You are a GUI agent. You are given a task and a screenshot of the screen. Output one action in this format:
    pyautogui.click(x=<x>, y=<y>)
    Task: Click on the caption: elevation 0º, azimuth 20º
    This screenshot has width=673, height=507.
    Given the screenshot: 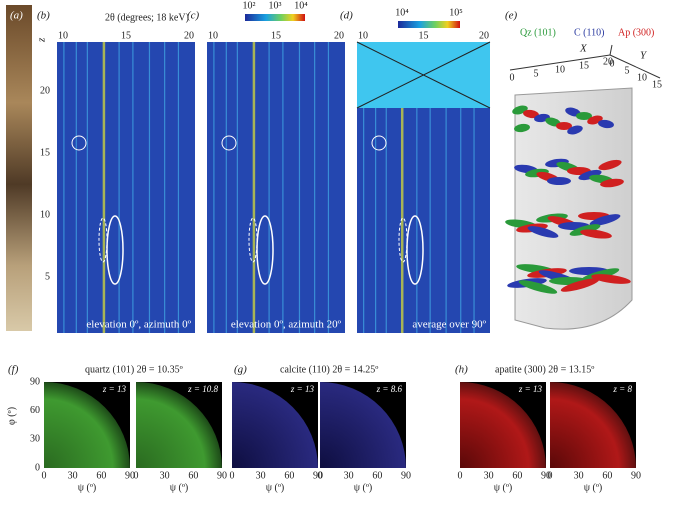 What is the action you would take?
    pyautogui.click(x=286, y=325)
    